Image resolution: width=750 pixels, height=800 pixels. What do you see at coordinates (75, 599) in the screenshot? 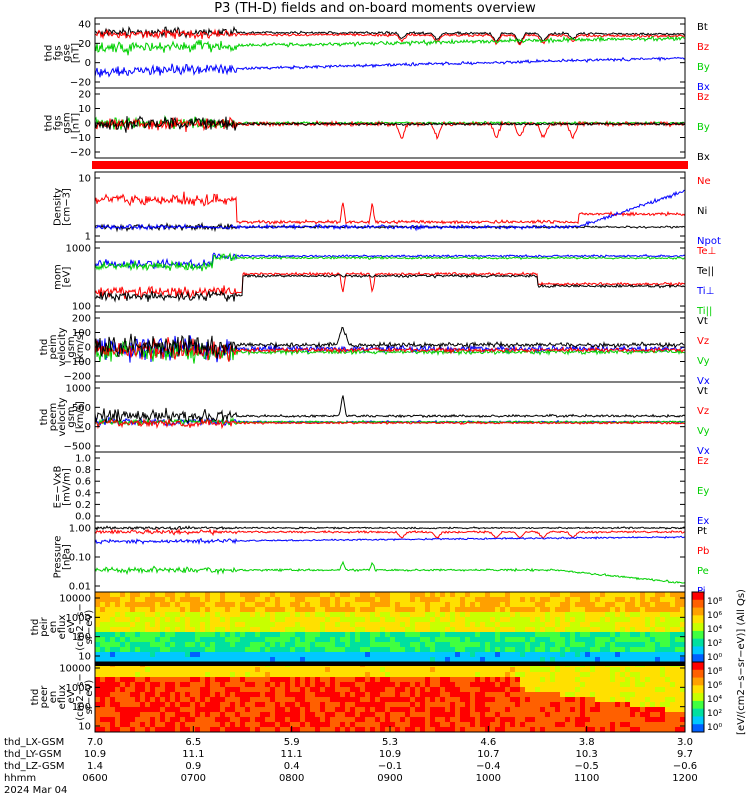
I see `y-tick-label: 10000` at bounding box center [75, 599].